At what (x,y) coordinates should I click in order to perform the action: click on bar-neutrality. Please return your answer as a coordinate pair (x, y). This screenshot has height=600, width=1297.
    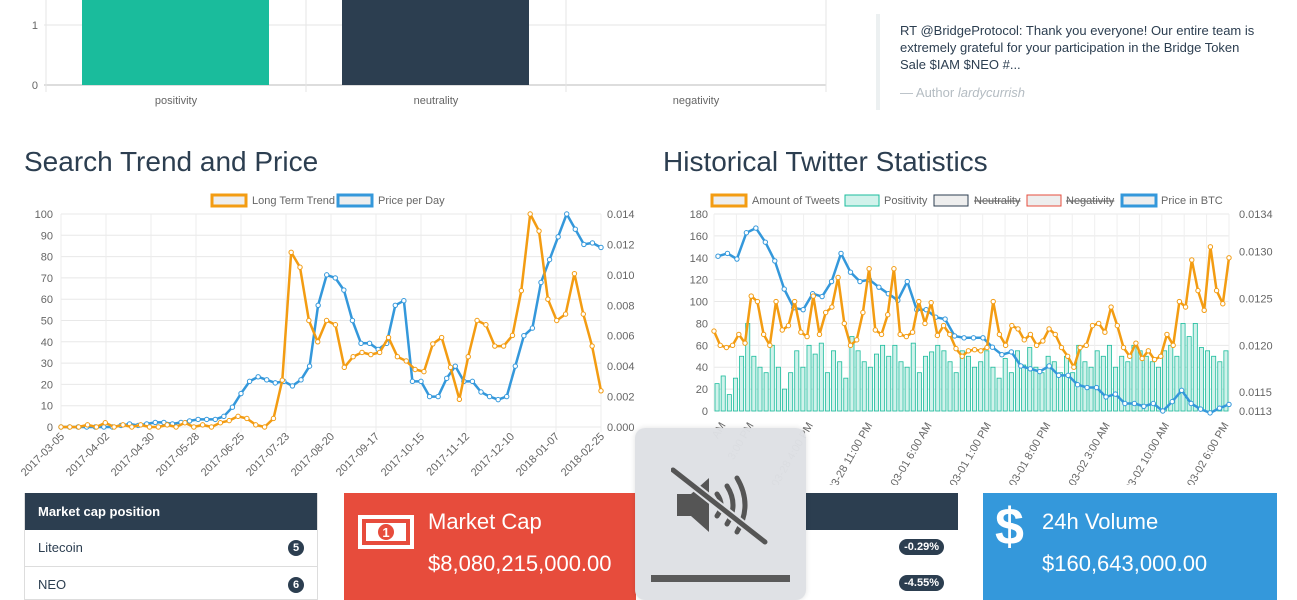
    Looking at the image, I should click on (435, 42).